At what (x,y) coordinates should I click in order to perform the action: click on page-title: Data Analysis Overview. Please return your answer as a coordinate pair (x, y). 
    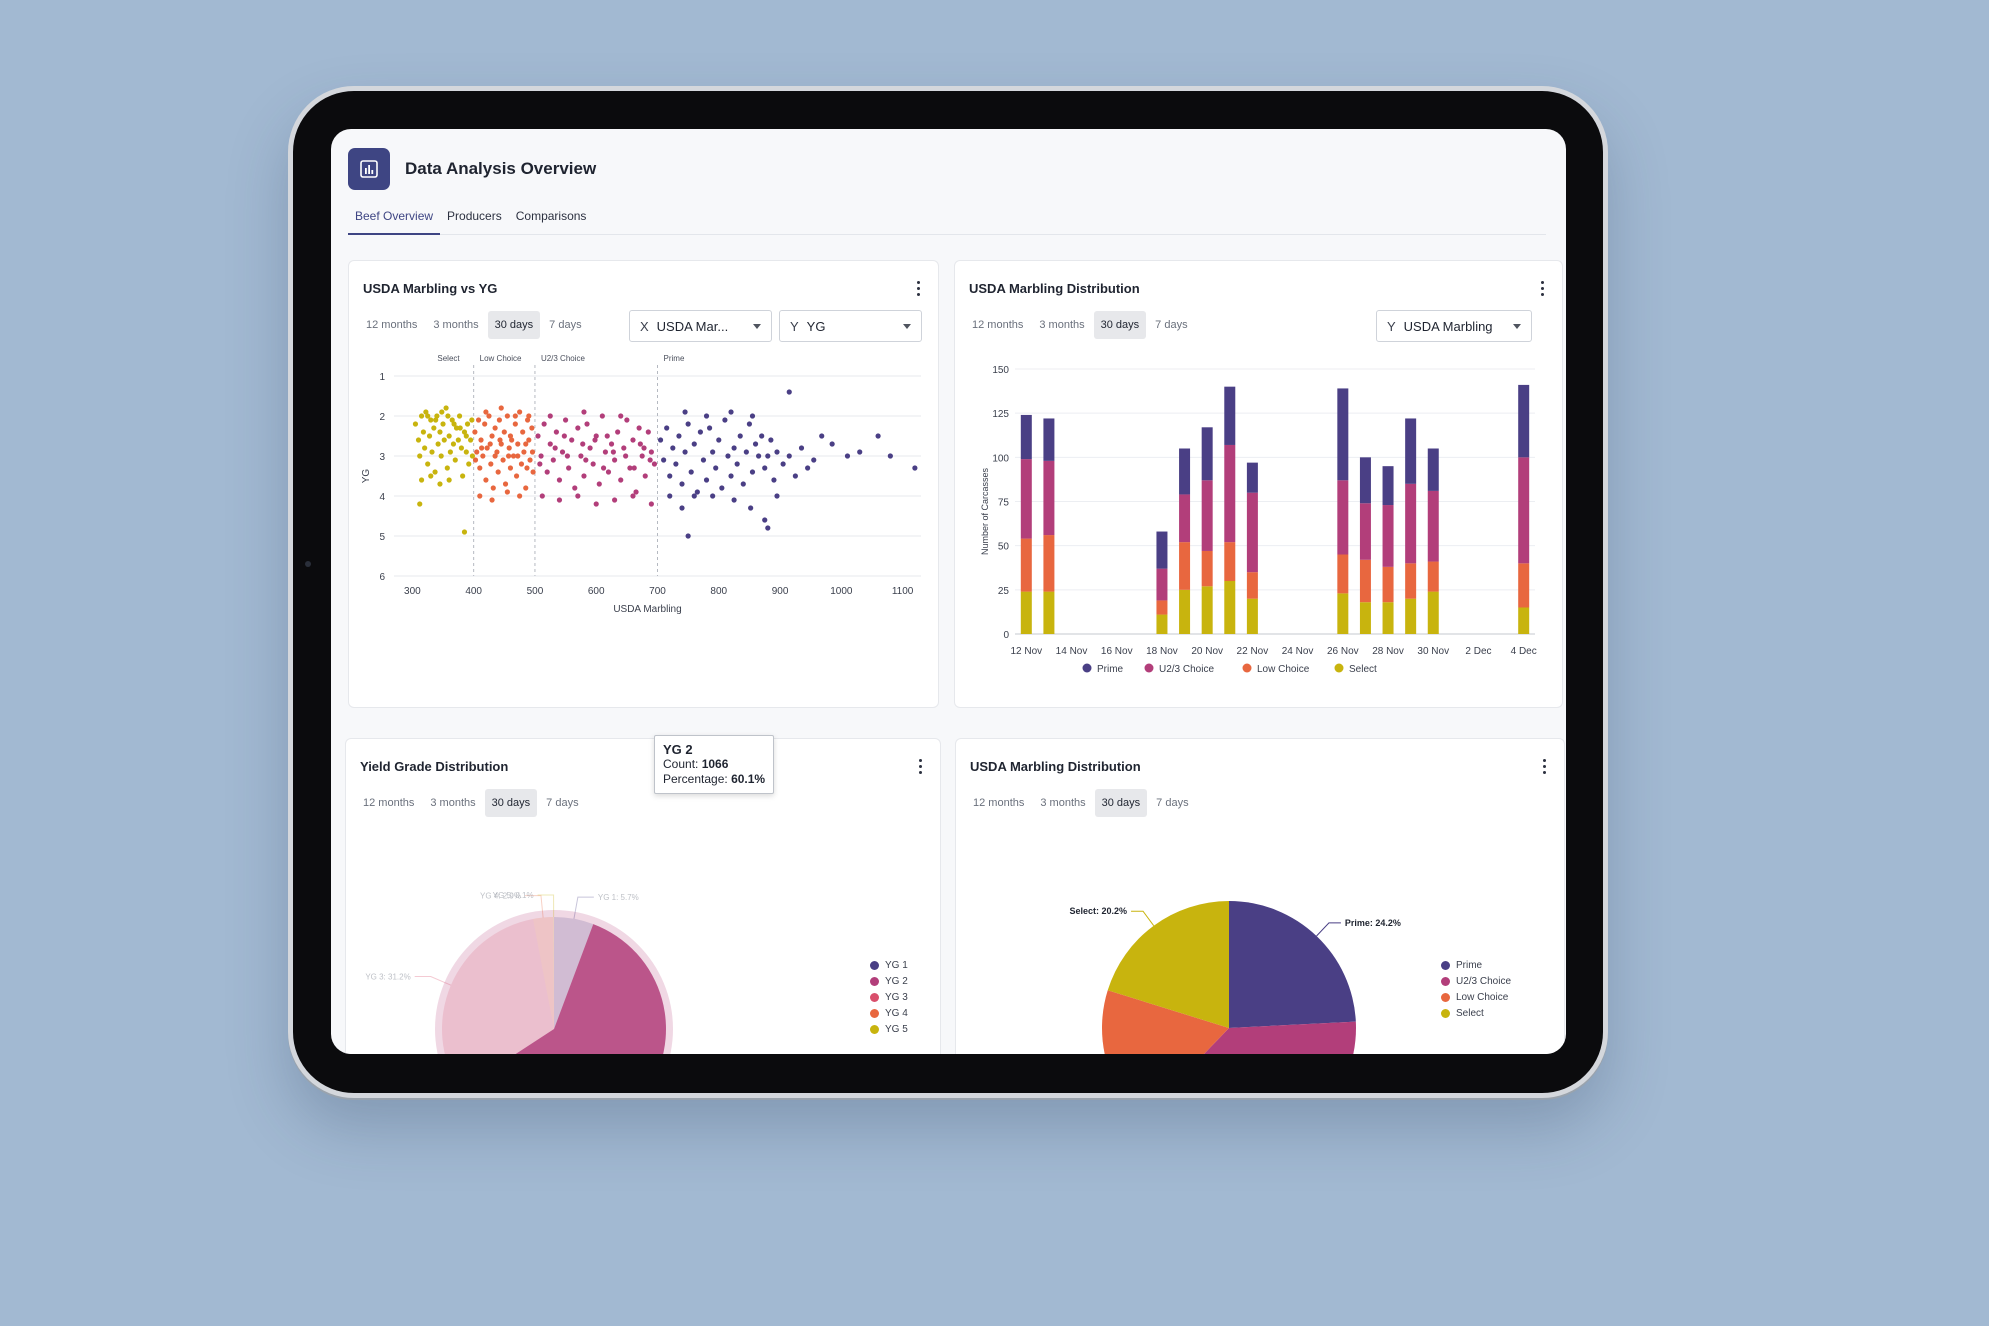
    Looking at the image, I should click on (501, 168).